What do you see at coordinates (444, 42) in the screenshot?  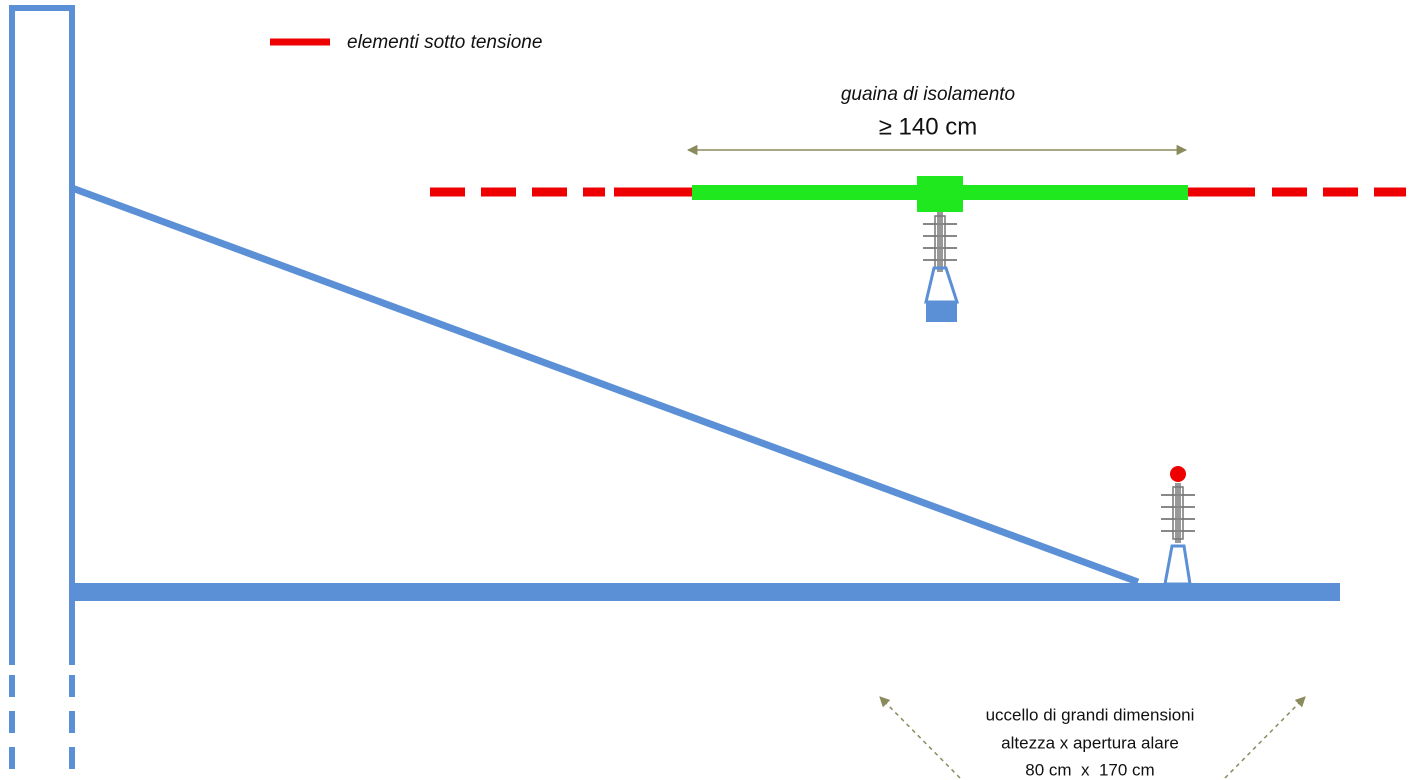 I see `legend-label: elementi sotto tensione` at bounding box center [444, 42].